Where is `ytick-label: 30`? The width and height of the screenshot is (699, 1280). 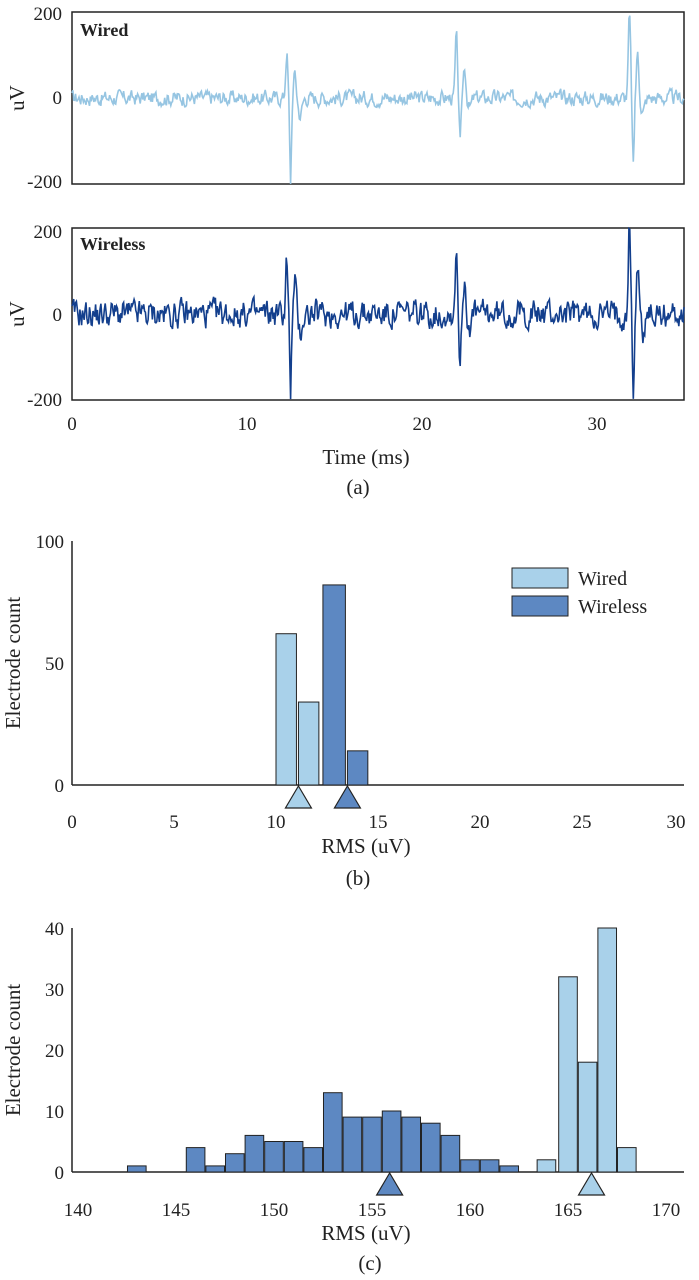 ytick-label: 30 is located at coordinates (54, 990).